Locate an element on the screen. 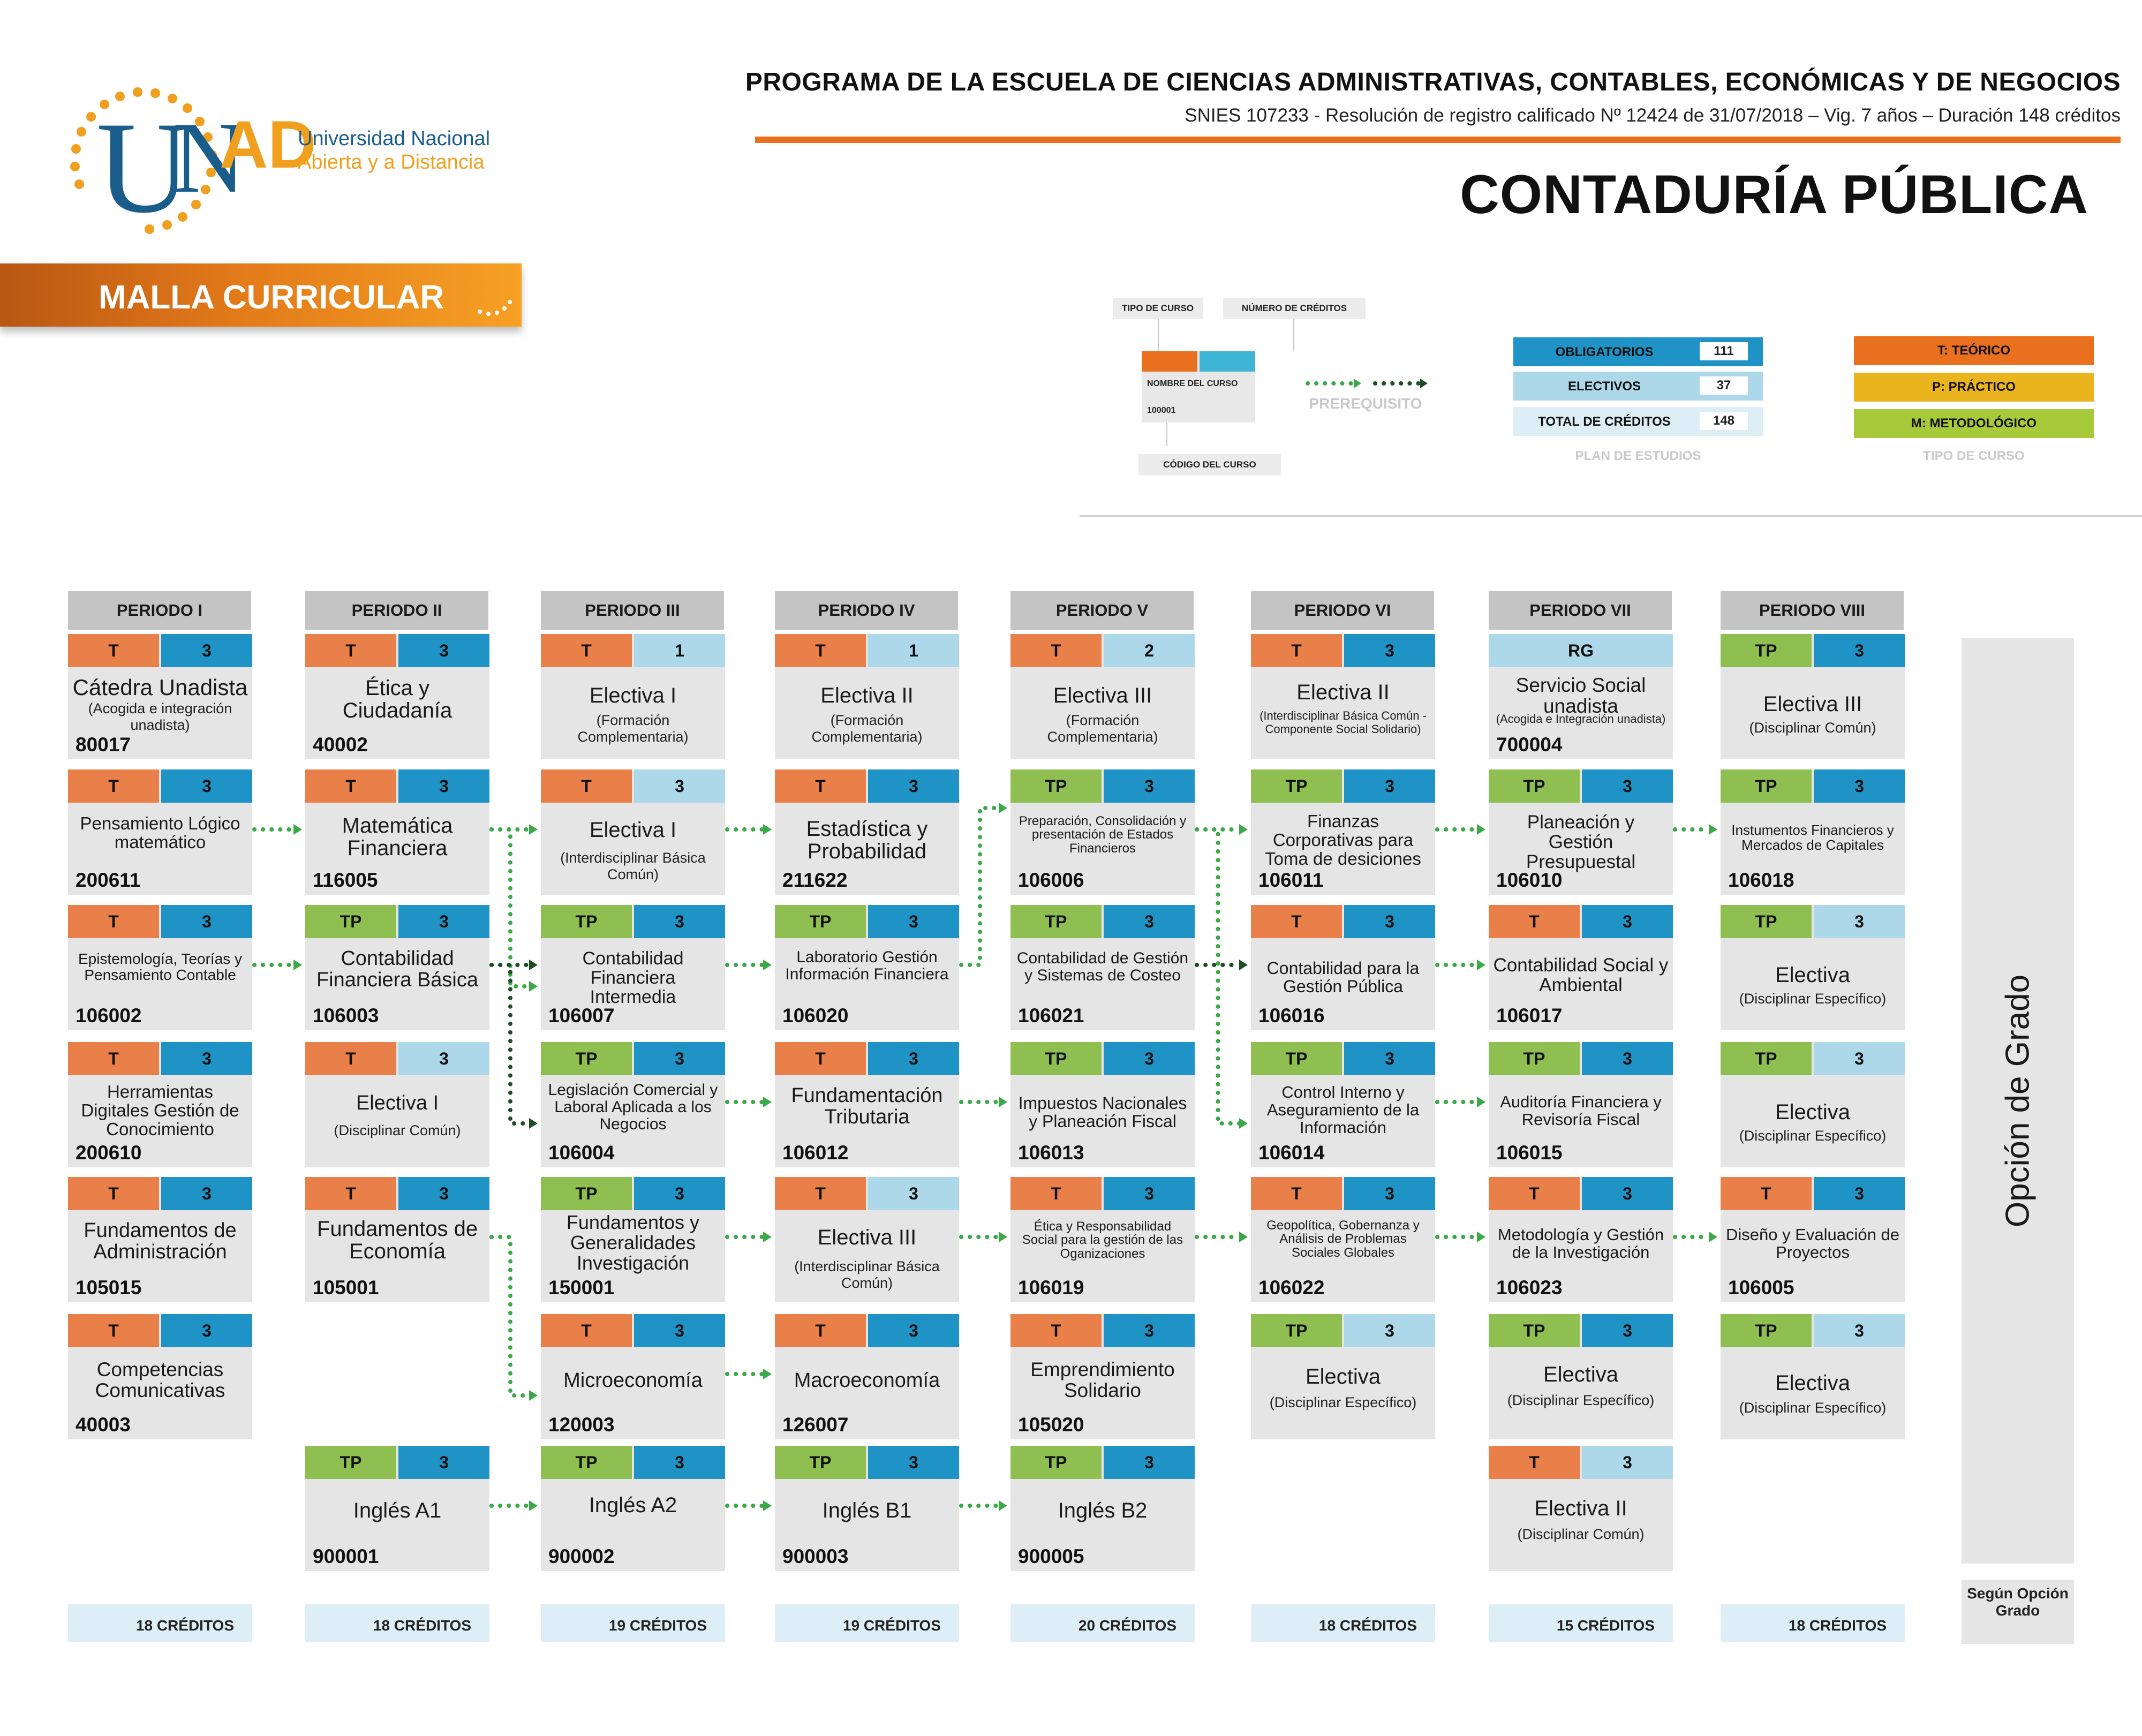 The image size is (2142, 1736). course-code: 900001 is located at coordinates (346, 1556).